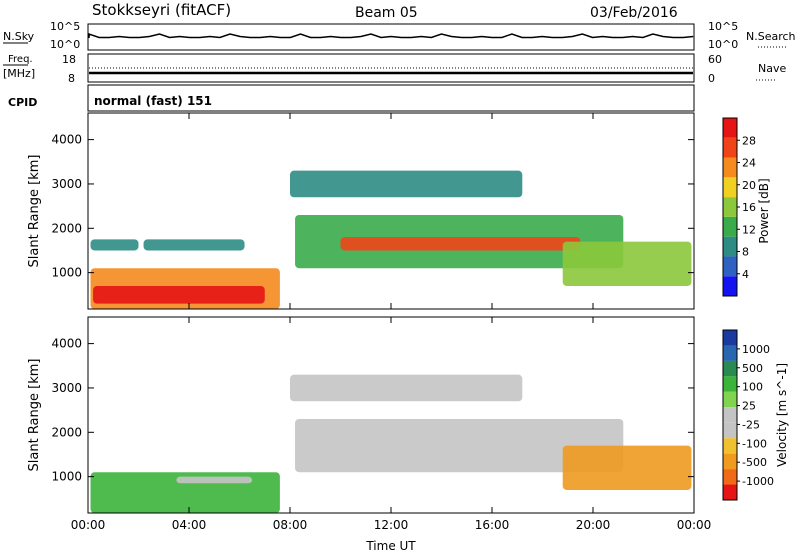 Image resolution: width=800 pixels, height=554 pixels. What do you see at coordinates (756, 349) in the screenshot?
I see `vel-cbar-tick-label: 1000` at bounding box center [756, 349].